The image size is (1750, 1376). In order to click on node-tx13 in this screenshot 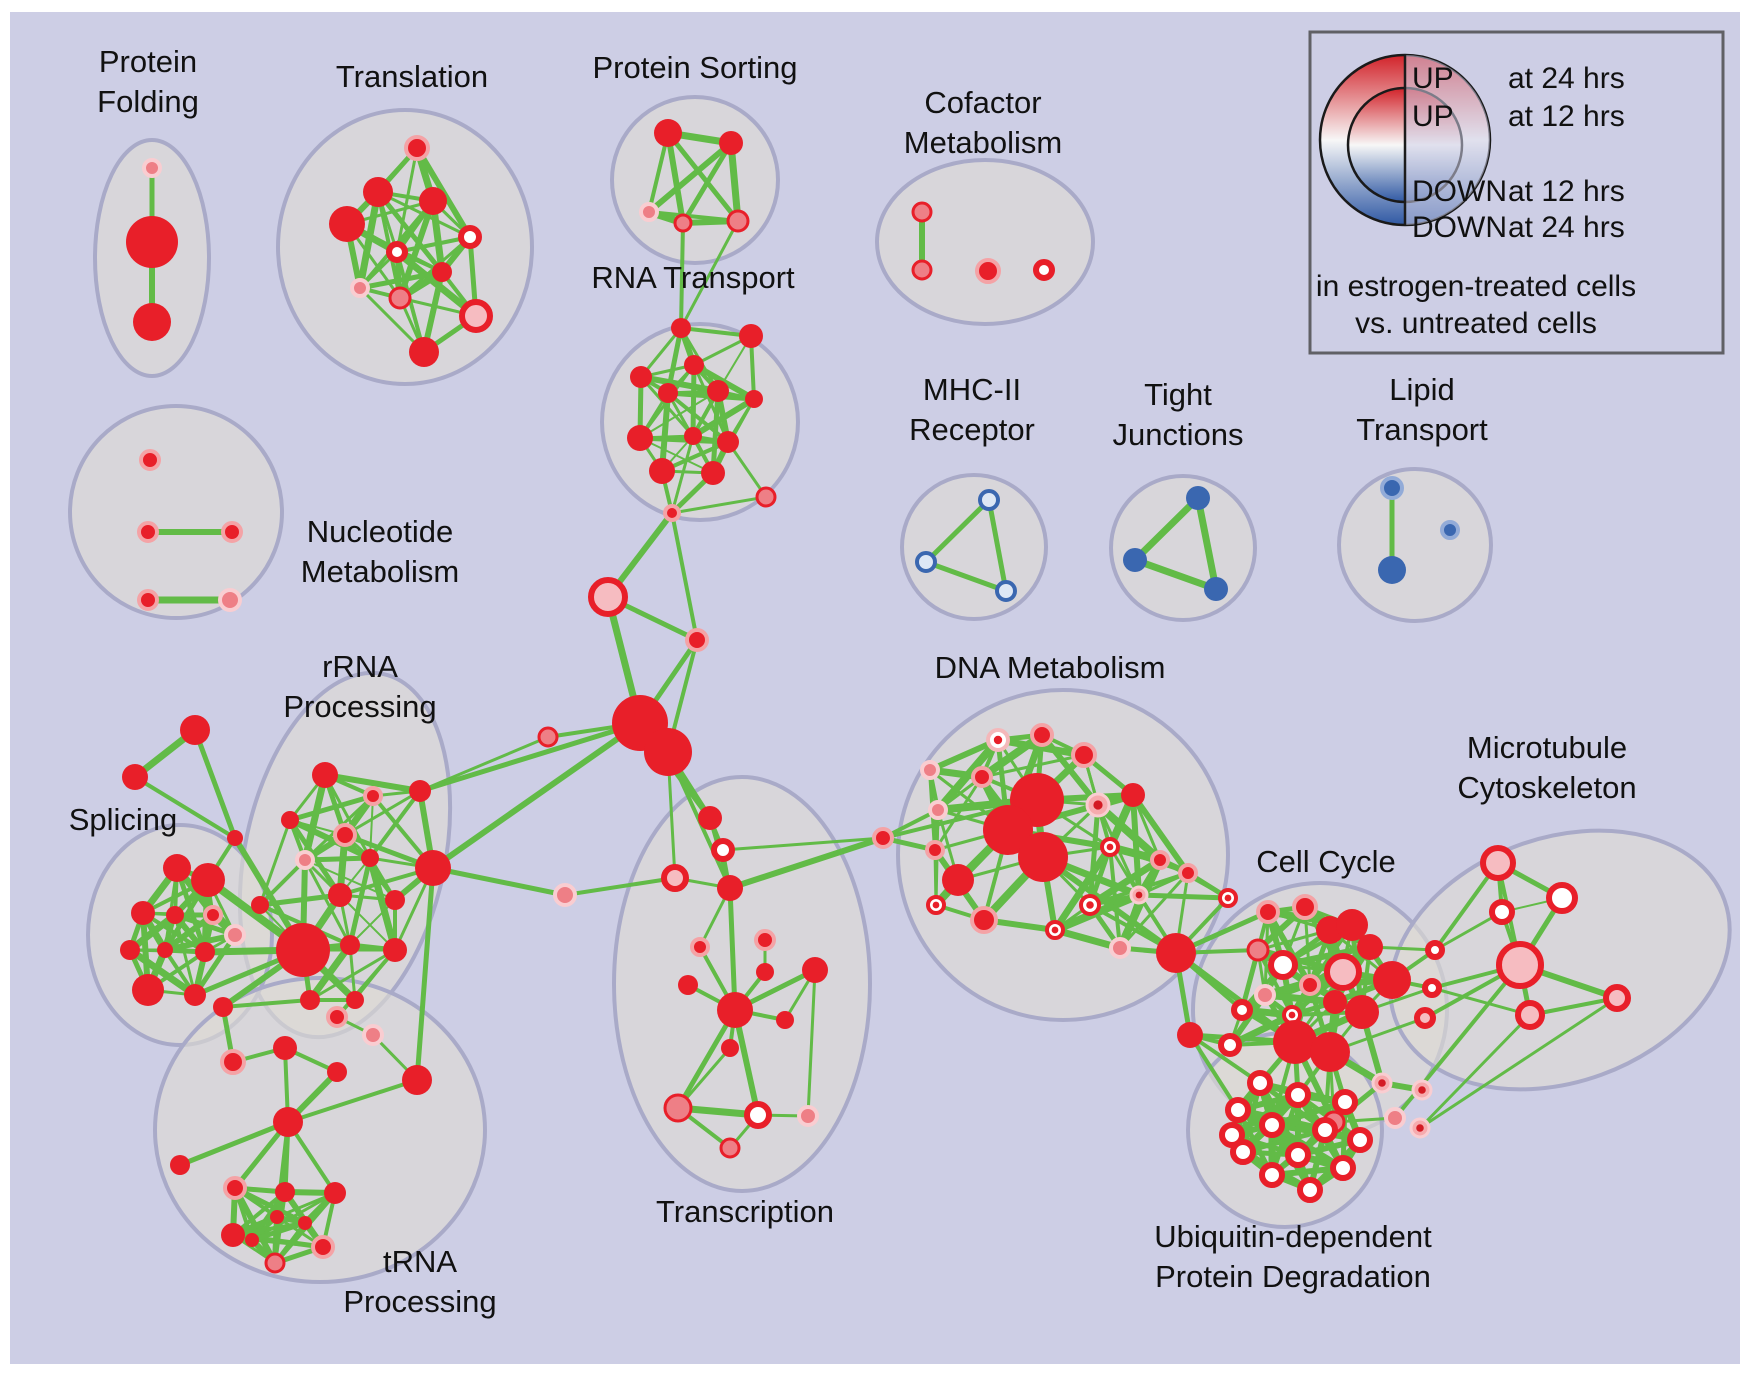, I will do `click(678, 1108)`.